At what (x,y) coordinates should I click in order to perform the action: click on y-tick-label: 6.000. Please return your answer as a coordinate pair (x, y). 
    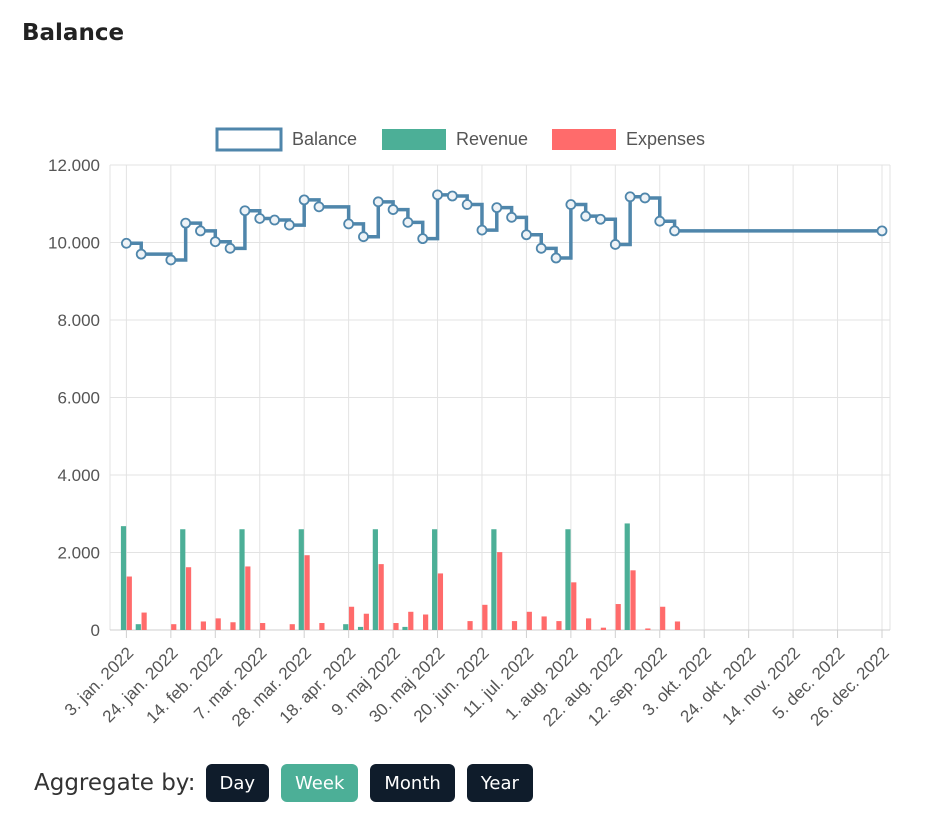
    Looking at the image, I should click on (78, 398).